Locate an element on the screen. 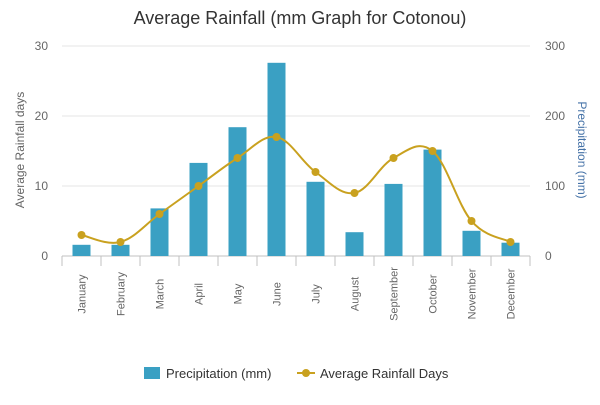 The width and height of the screenshot is (600, 405). x-tick-label: March is located at coordinates (161, 294).